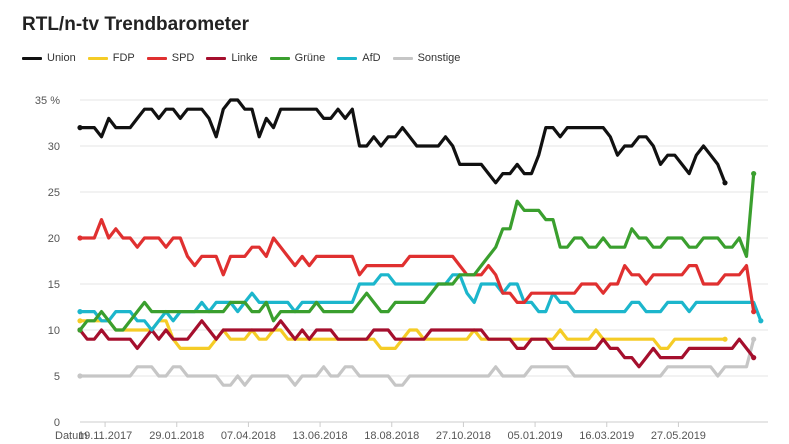  Describe the element at coordinates (135, 24) in the screenshot. I see `chart-title: RTL/n-tv Trendbarometer` at that location.